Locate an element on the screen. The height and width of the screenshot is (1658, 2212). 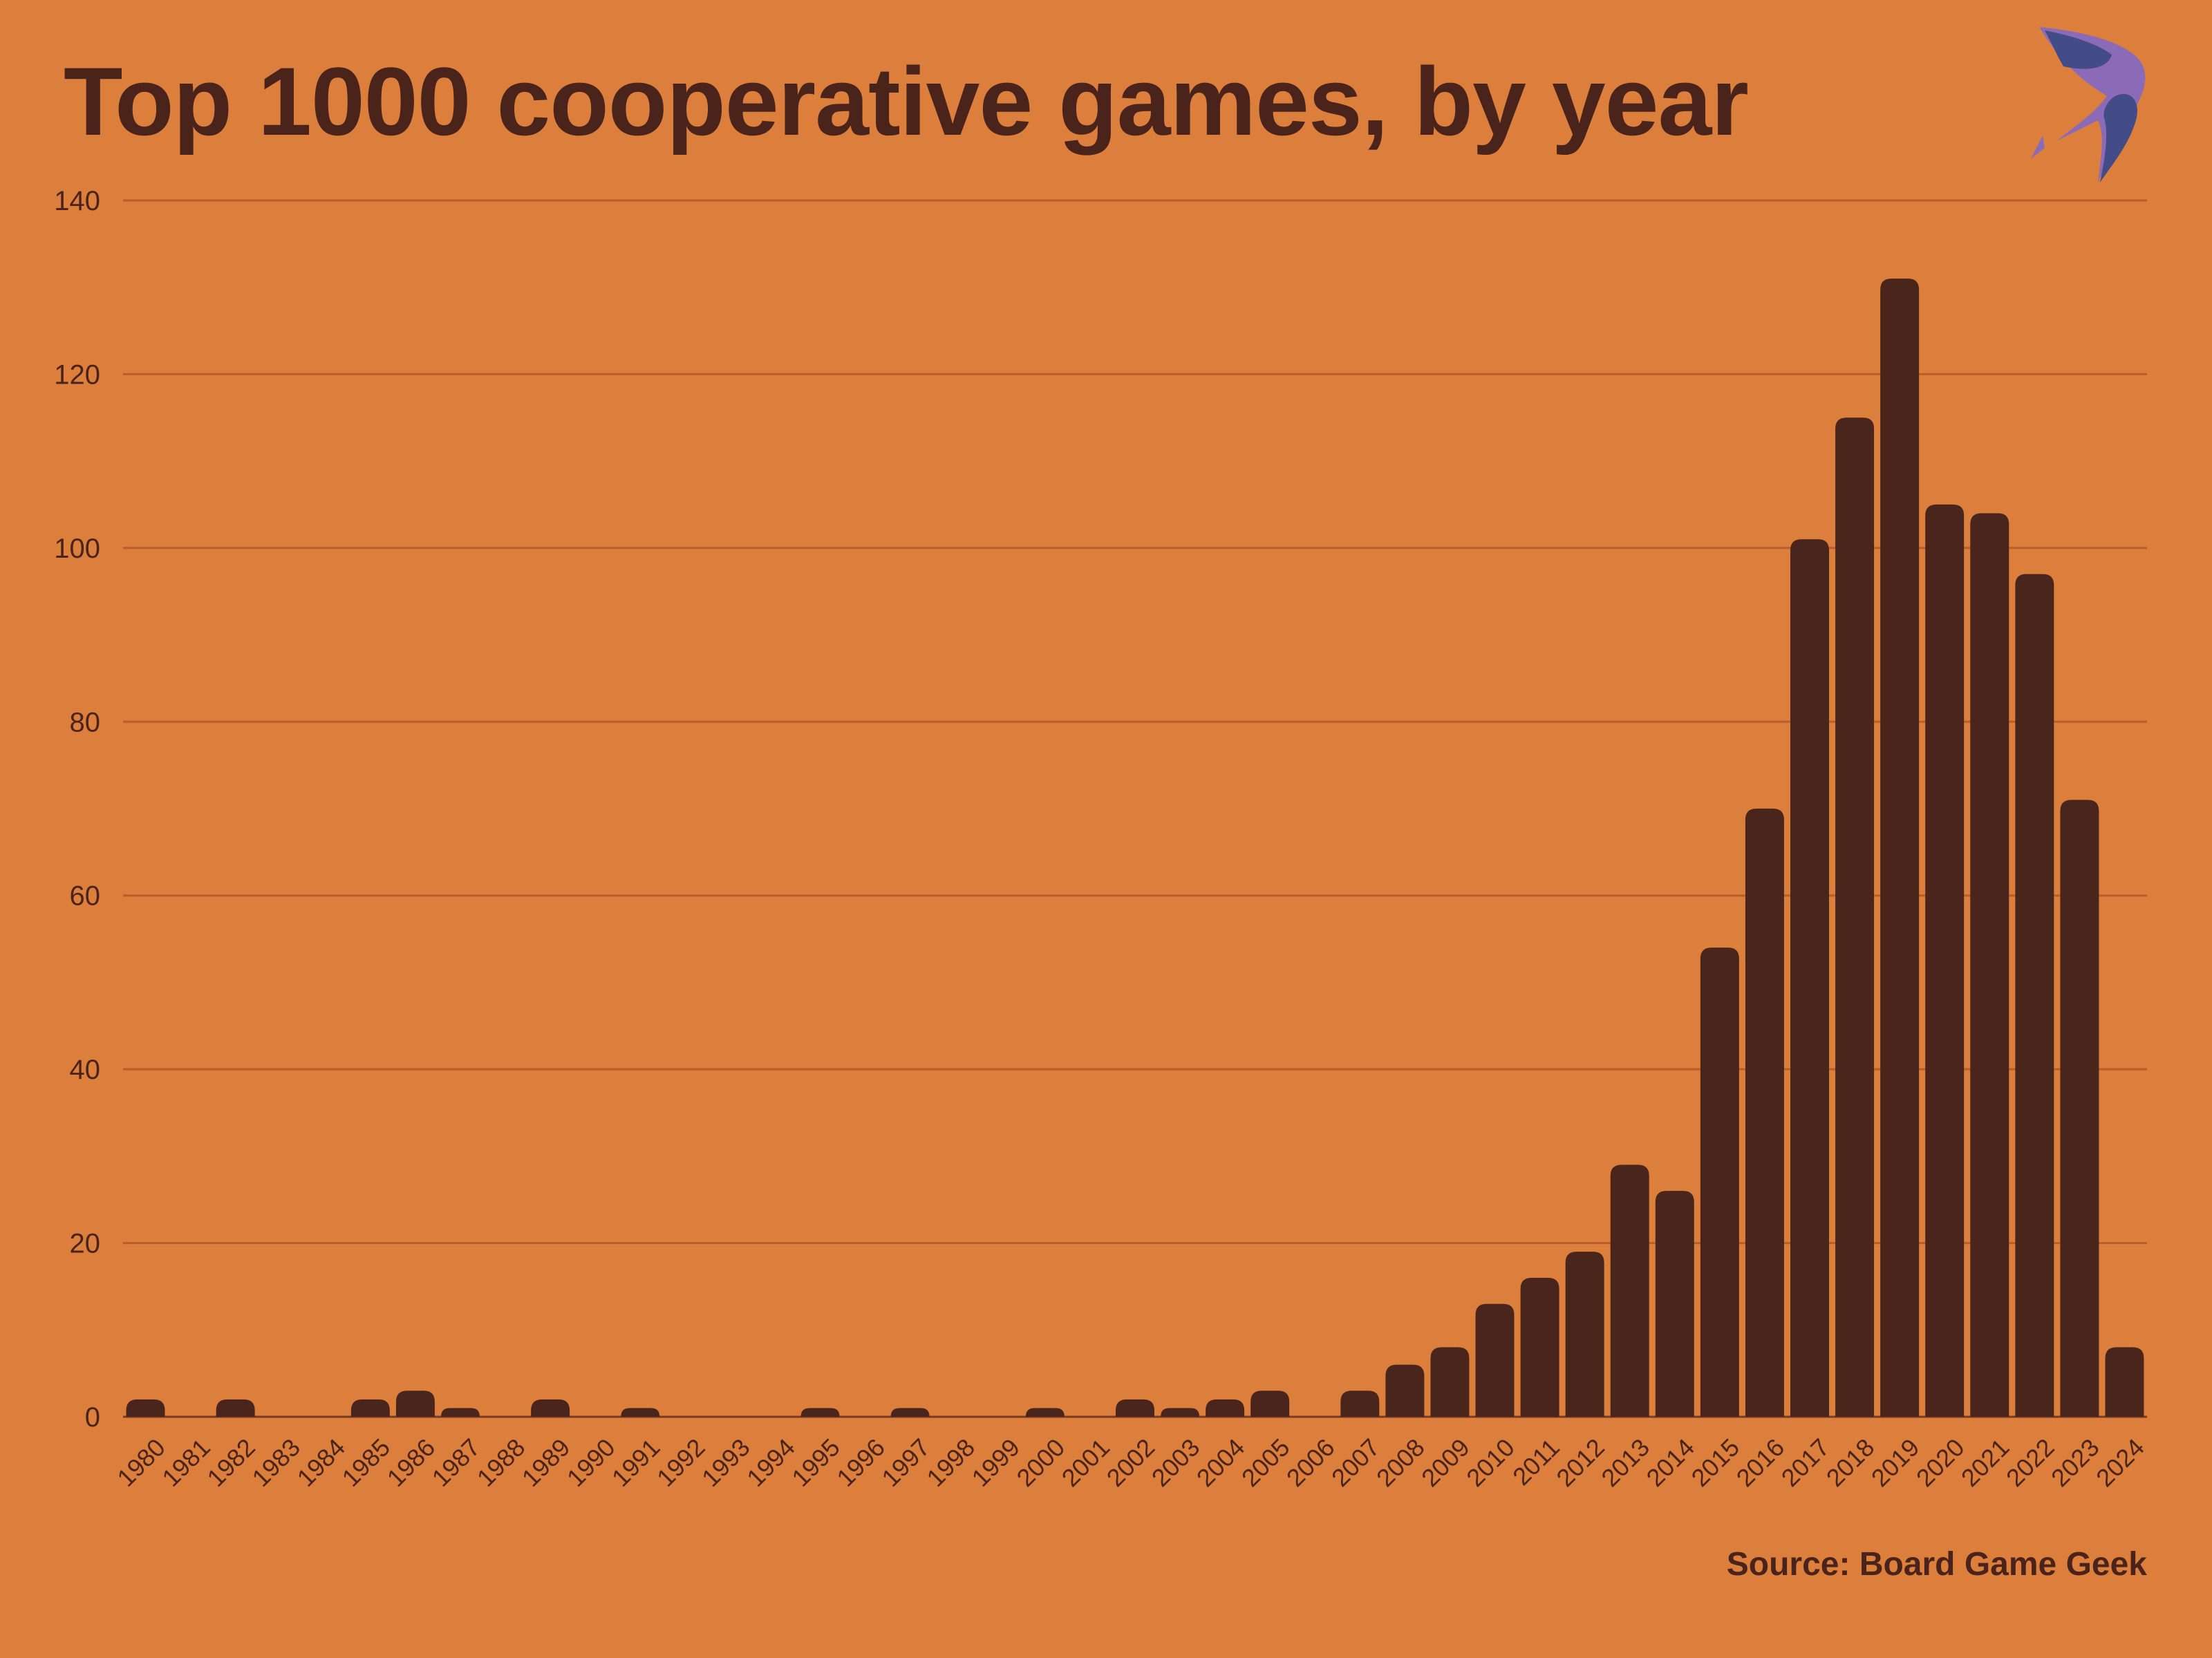
x-tick-label: 2014 is located at coordinates (1671, 1462).